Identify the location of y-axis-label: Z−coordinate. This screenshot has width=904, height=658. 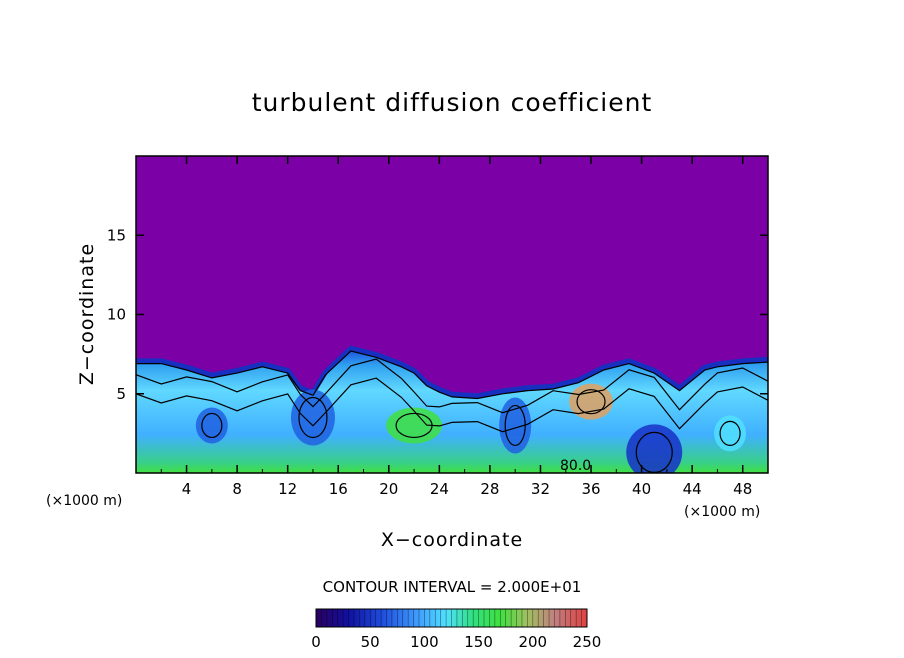
(87, 314).